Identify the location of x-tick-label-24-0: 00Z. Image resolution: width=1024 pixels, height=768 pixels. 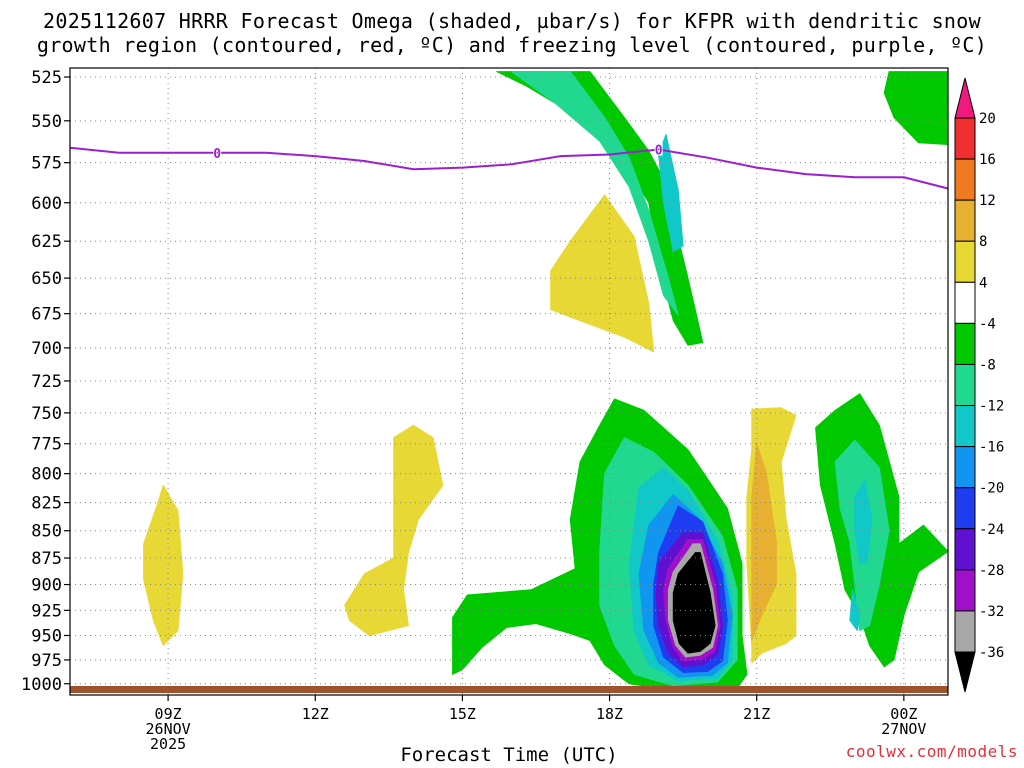
(903, 714).